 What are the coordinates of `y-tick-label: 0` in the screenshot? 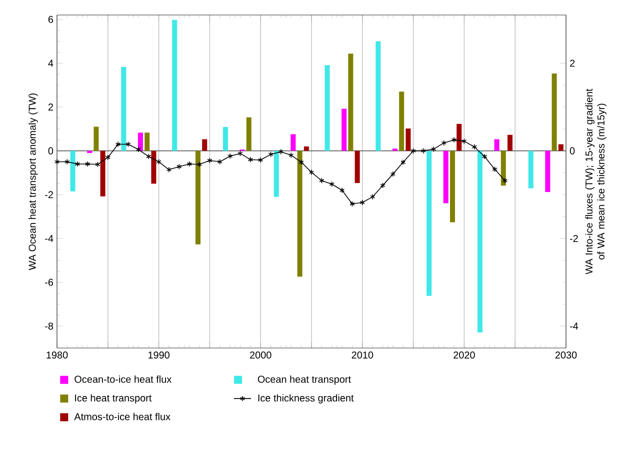 It's located at (51, 150).